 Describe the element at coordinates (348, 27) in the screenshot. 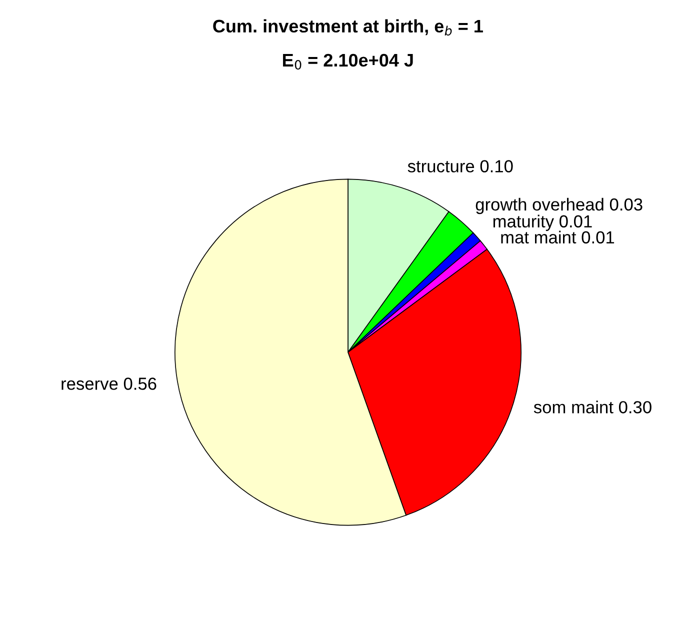

I see `chart-title: Cum. investment at birth, e$_{b}$ = 1` at that location.